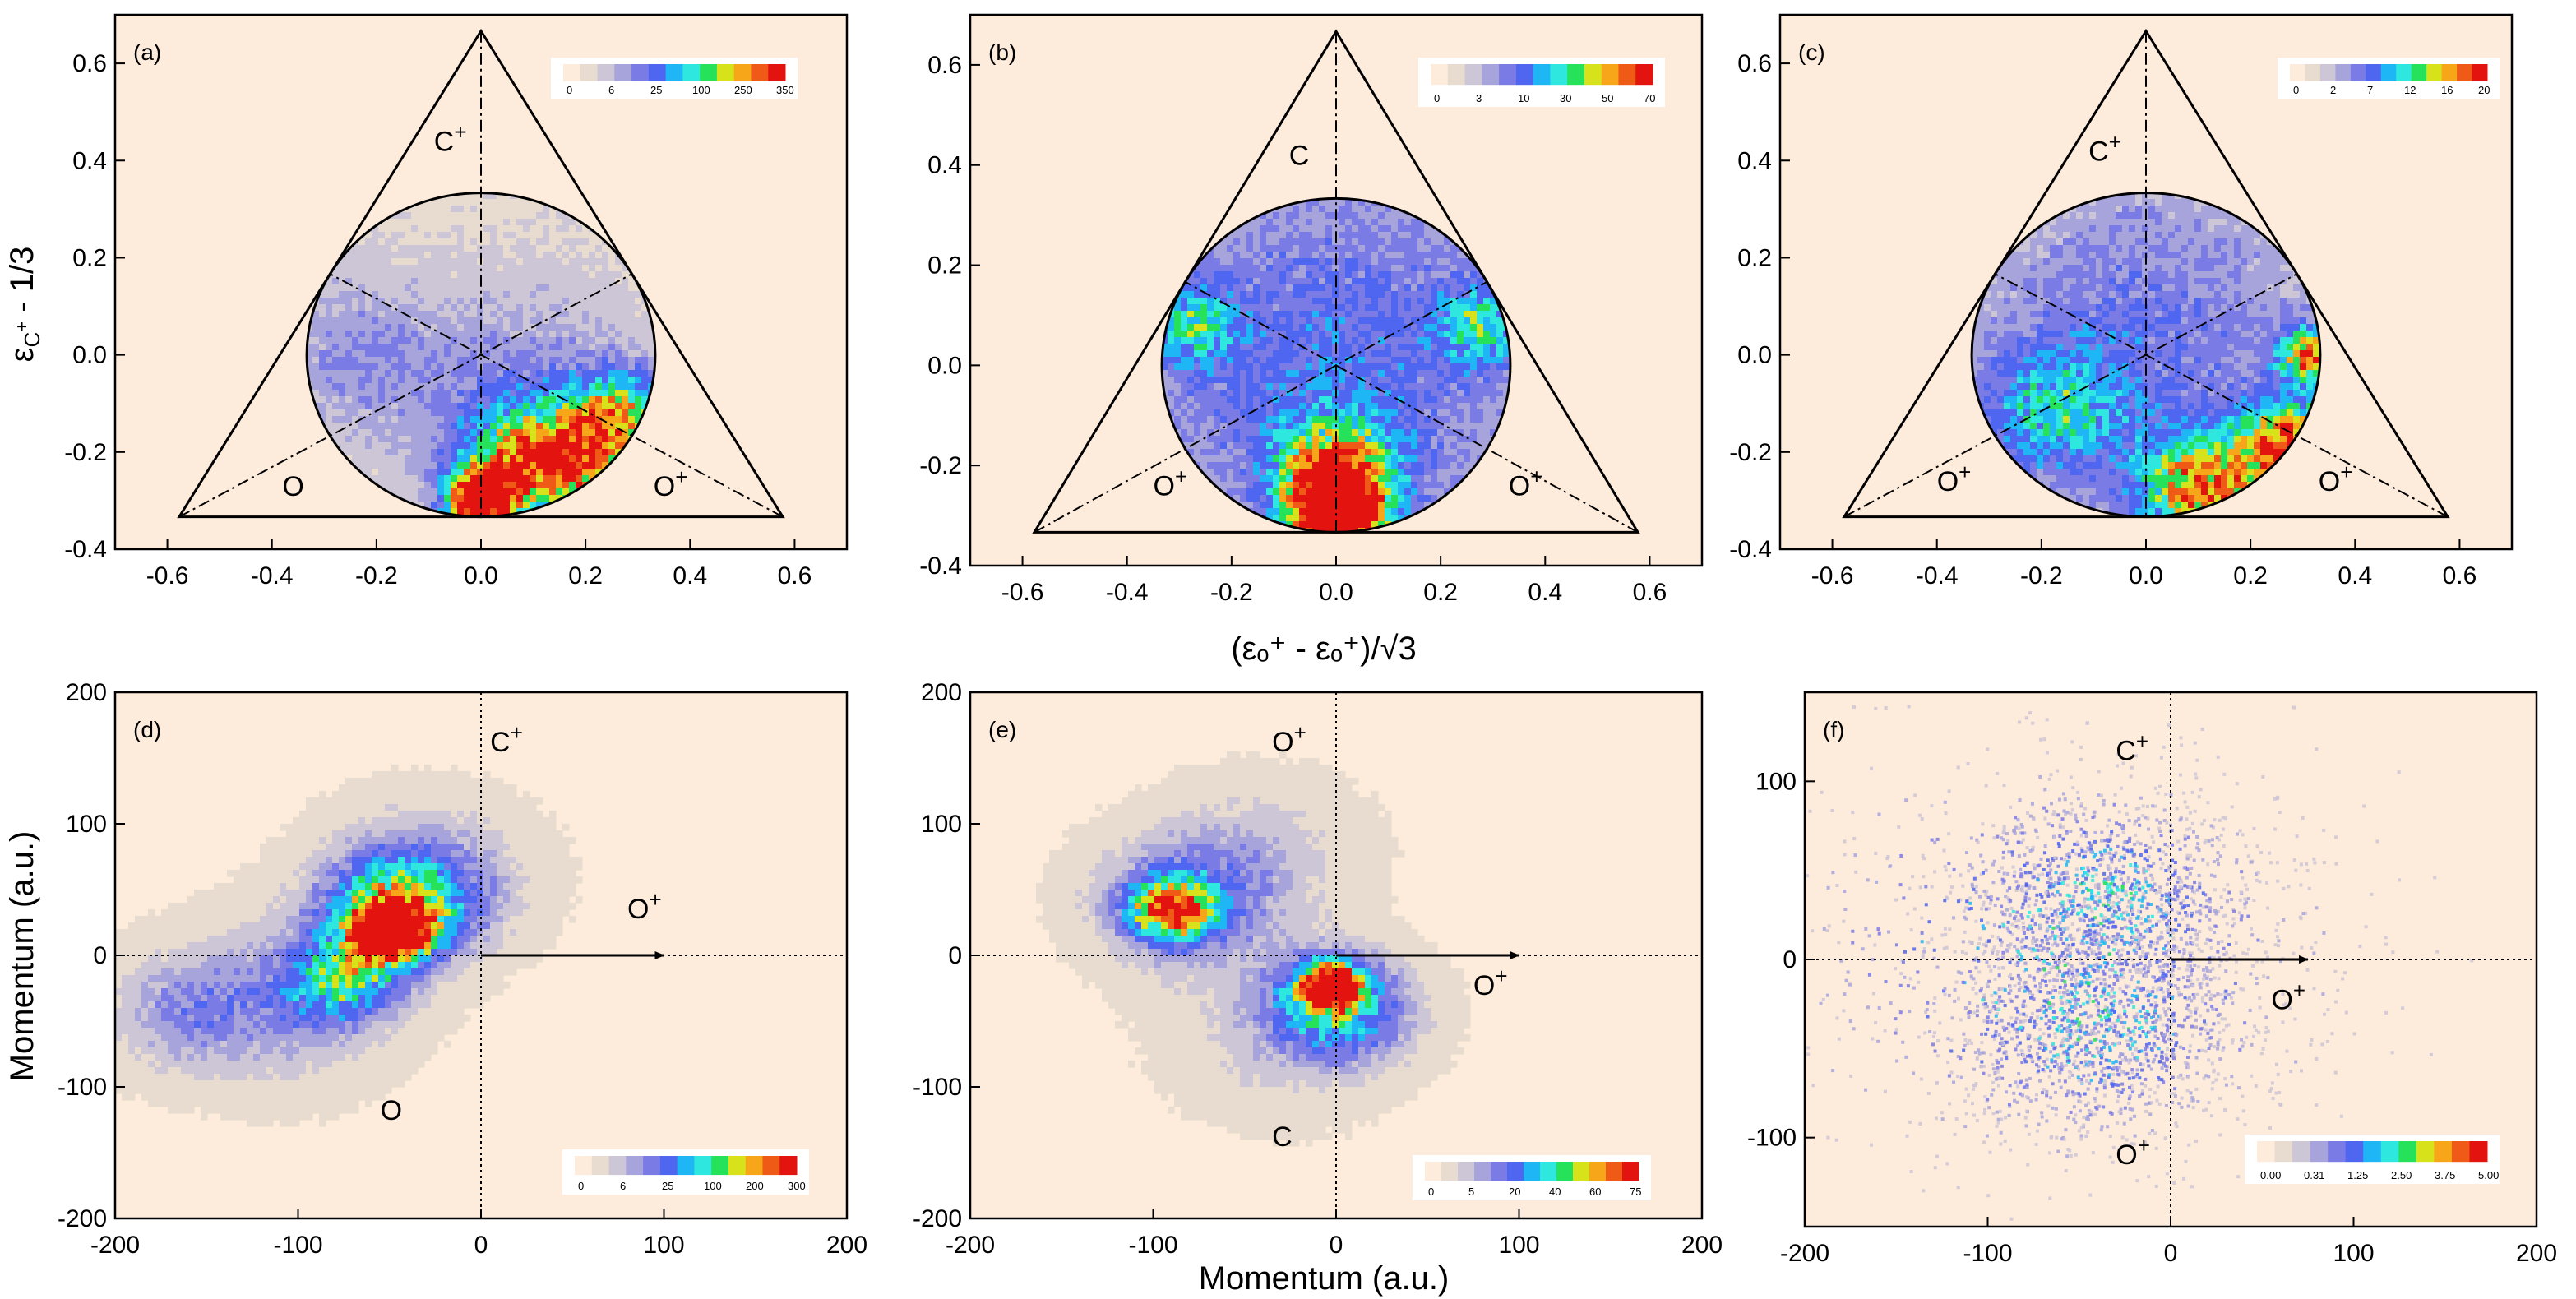 This screenshot has width=2576, height=1299. I want to click on x-tick-label: 0.4, so click(2355, 576).